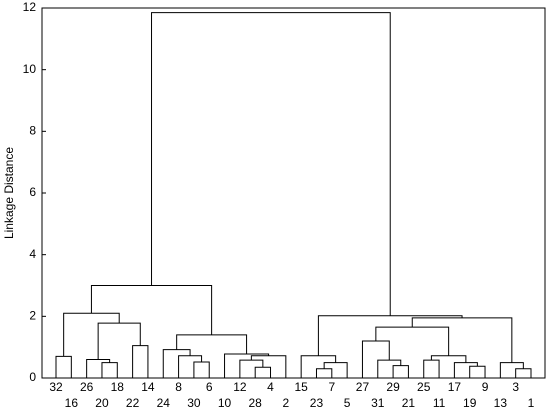 Image resolution: width=550 pixels, height=411 pixels. I want to click on y-tick-label: 2, so click(32, 316).